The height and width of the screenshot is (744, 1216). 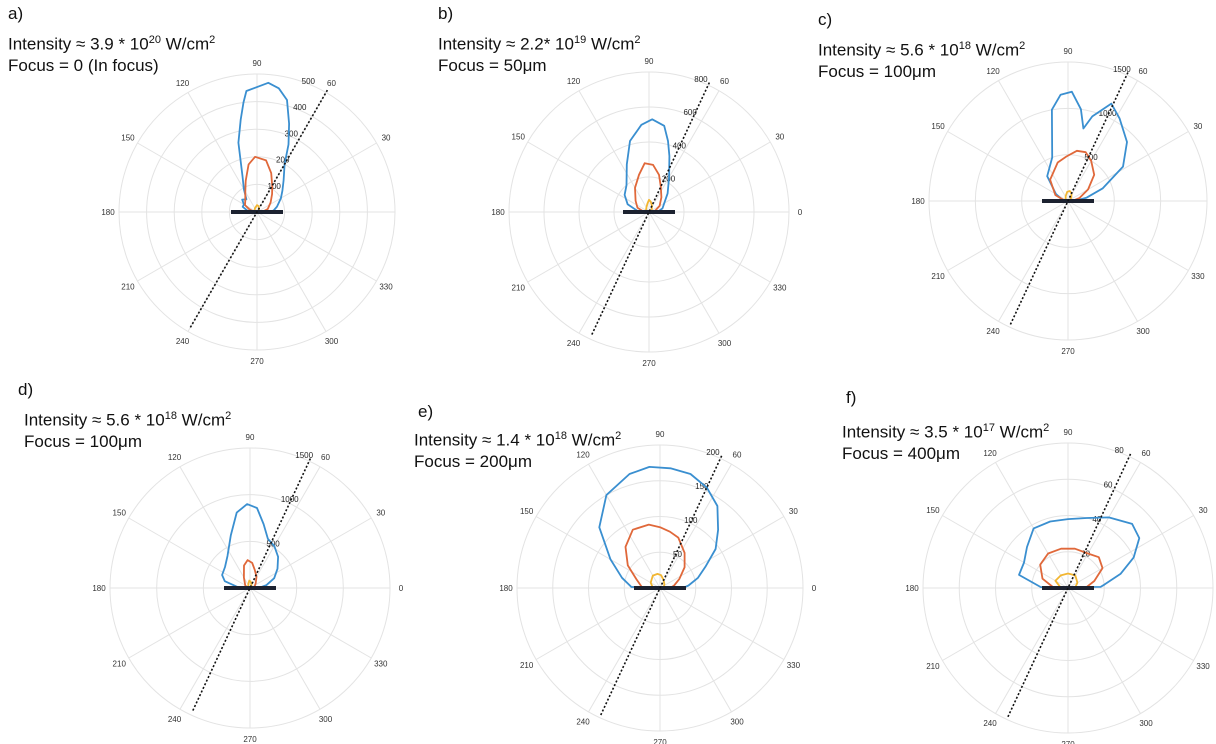 I want to click on radial-tick-label: 200, so click(x=713, y=452).